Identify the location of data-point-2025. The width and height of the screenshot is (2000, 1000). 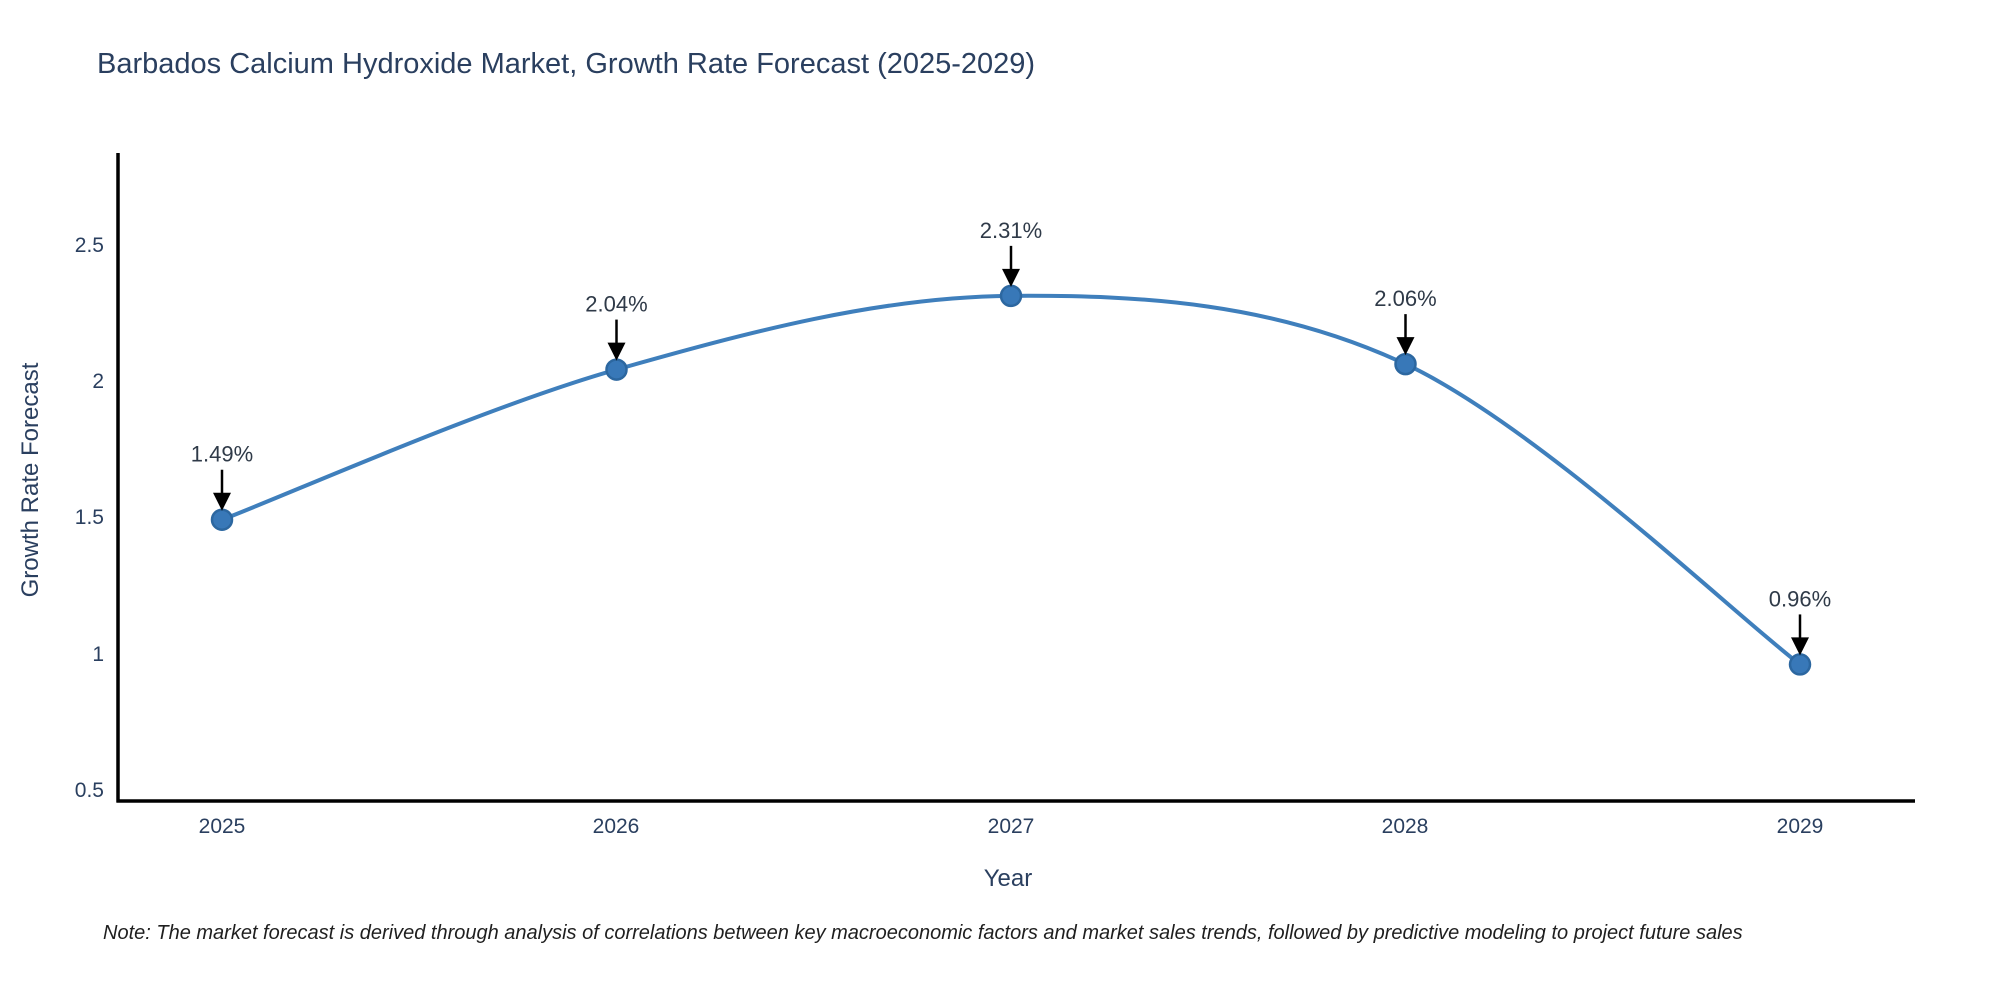
(222, 519).